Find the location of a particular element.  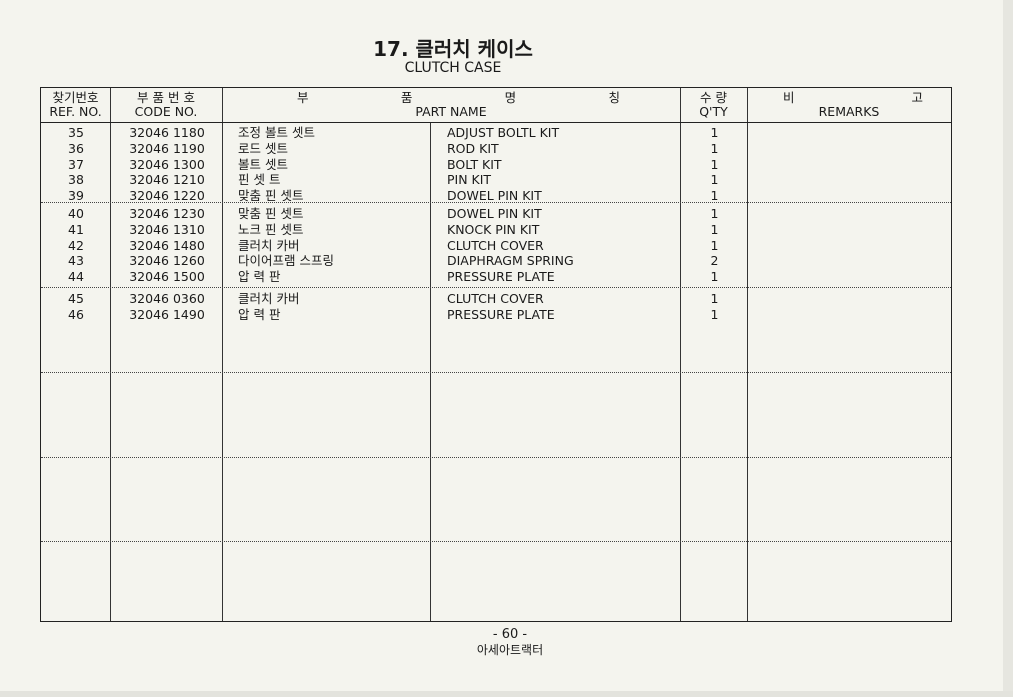

page-subtitle: CLUTCH CASE is located at coordinates (453, 68).